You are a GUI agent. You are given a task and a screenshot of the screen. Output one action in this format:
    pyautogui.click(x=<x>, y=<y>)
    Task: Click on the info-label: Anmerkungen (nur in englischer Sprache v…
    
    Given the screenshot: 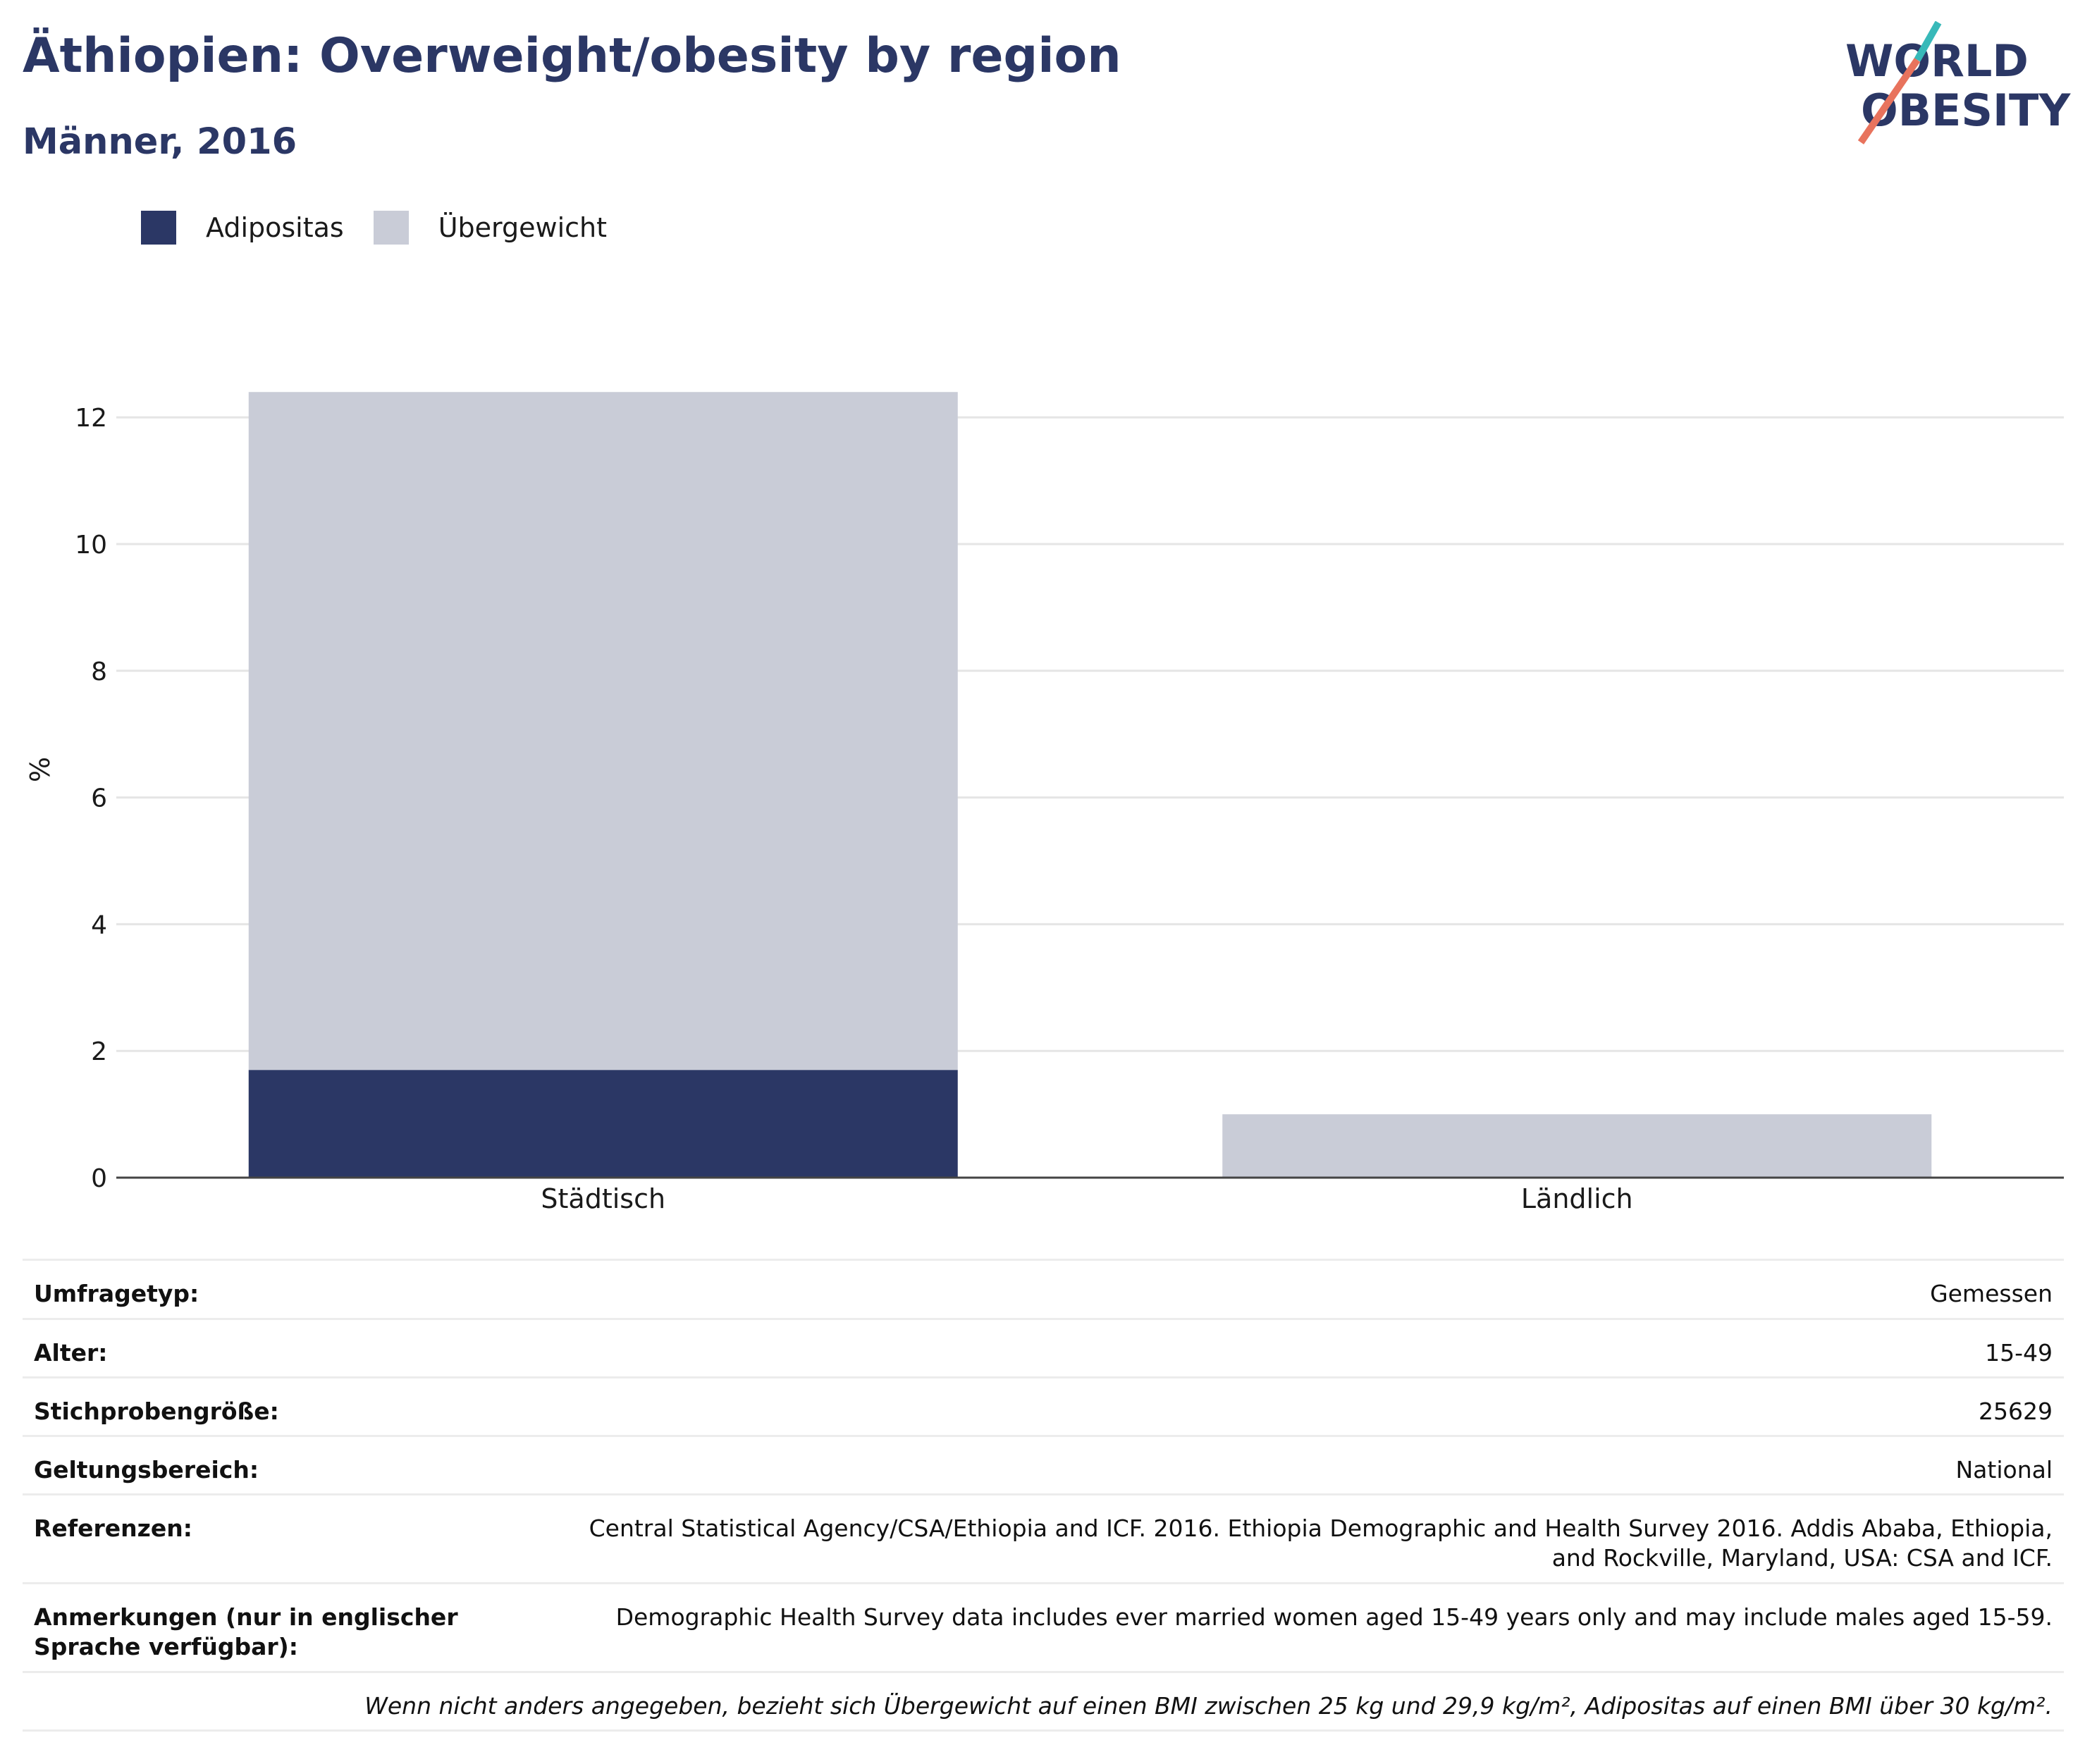 What is the action you would take?
    pyautogui.click(x=246, y=1631)
    